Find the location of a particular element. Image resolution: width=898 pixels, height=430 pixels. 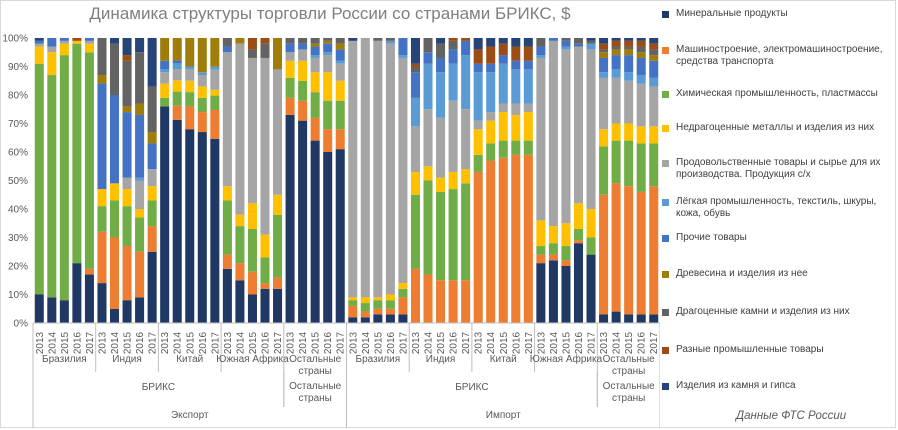

y-tick-label: 100% is located at coordinates (15, 39).